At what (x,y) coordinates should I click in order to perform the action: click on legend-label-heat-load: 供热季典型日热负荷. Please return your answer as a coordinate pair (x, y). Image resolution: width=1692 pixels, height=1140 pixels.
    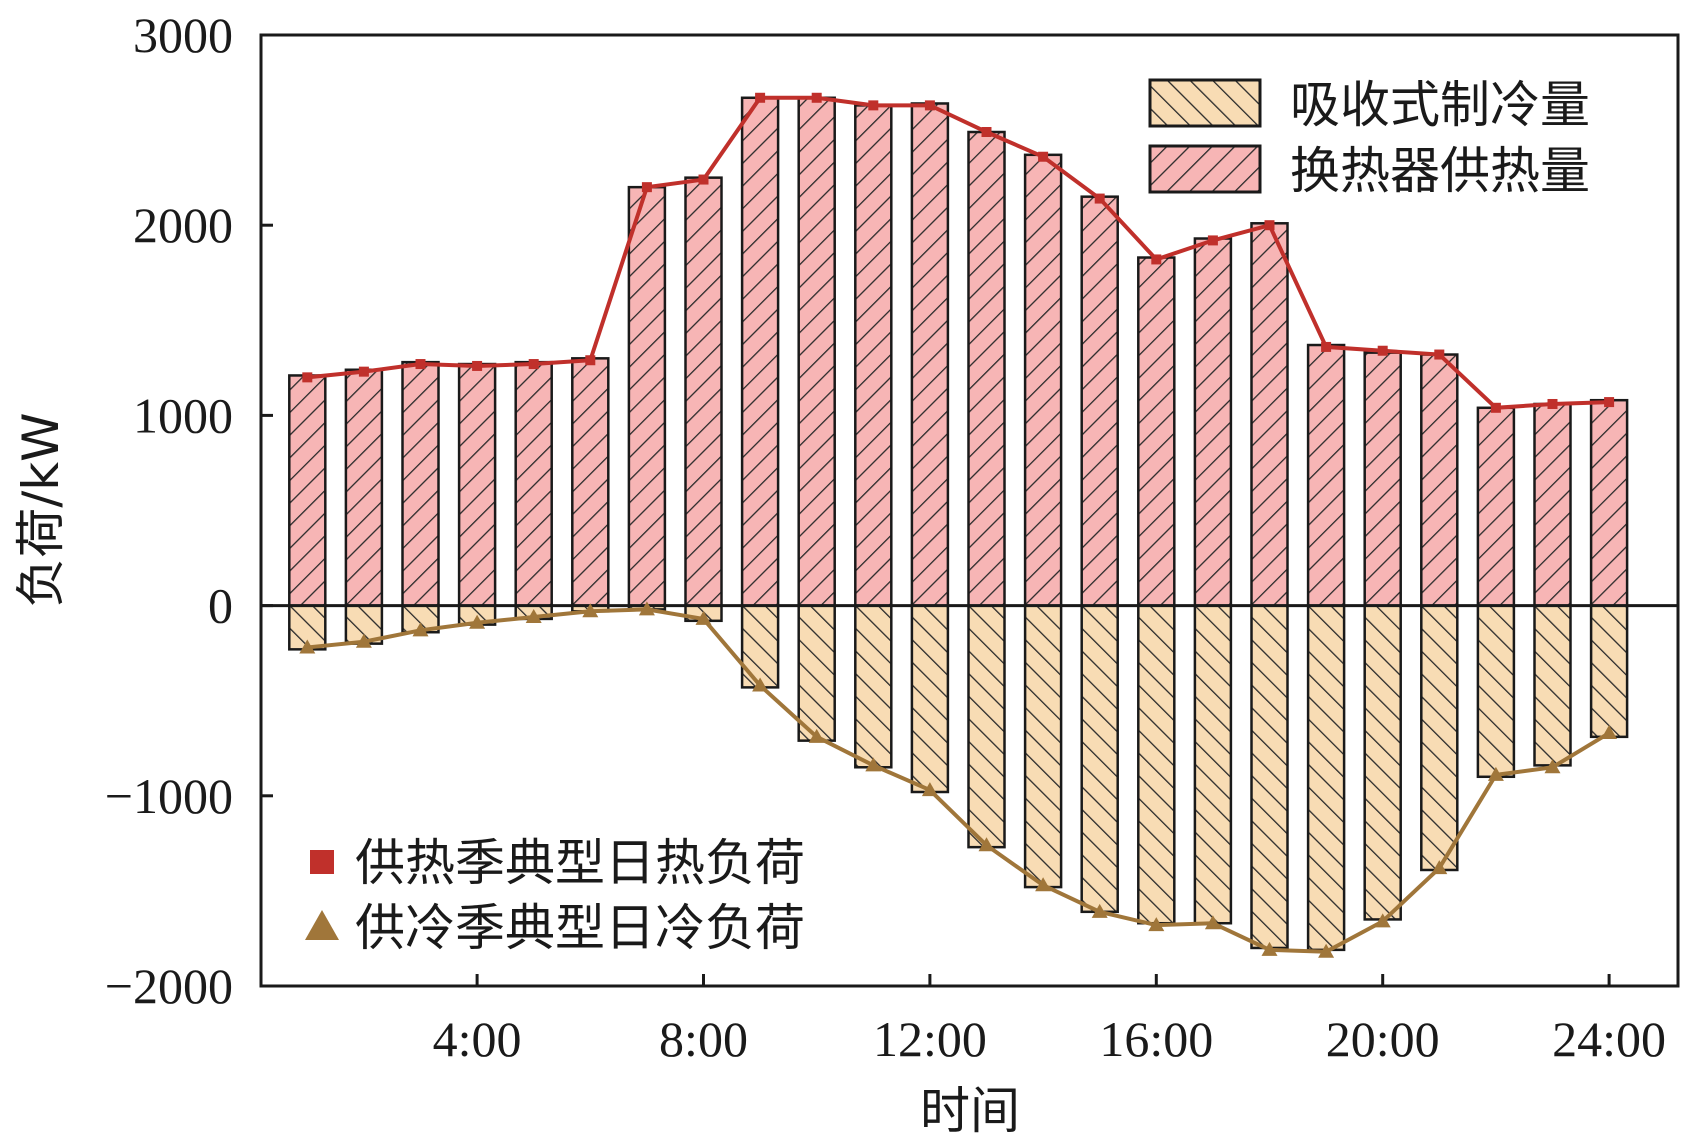
    Looking at the image, I should click on (580, 863).